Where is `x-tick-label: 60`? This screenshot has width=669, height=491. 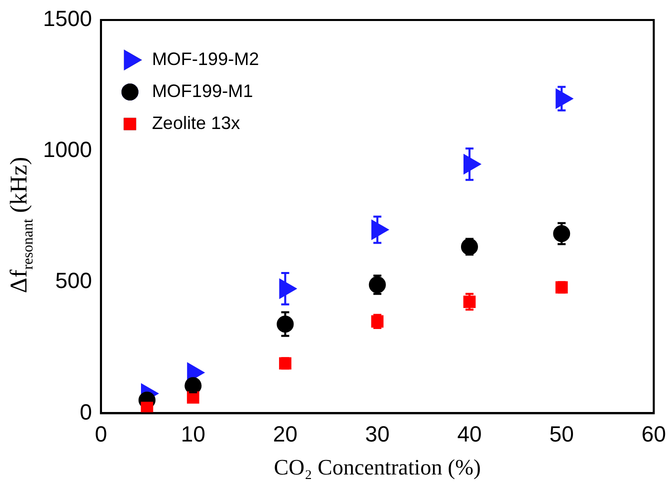
x-tick-label: 60 is located at coordinates (654, 433).